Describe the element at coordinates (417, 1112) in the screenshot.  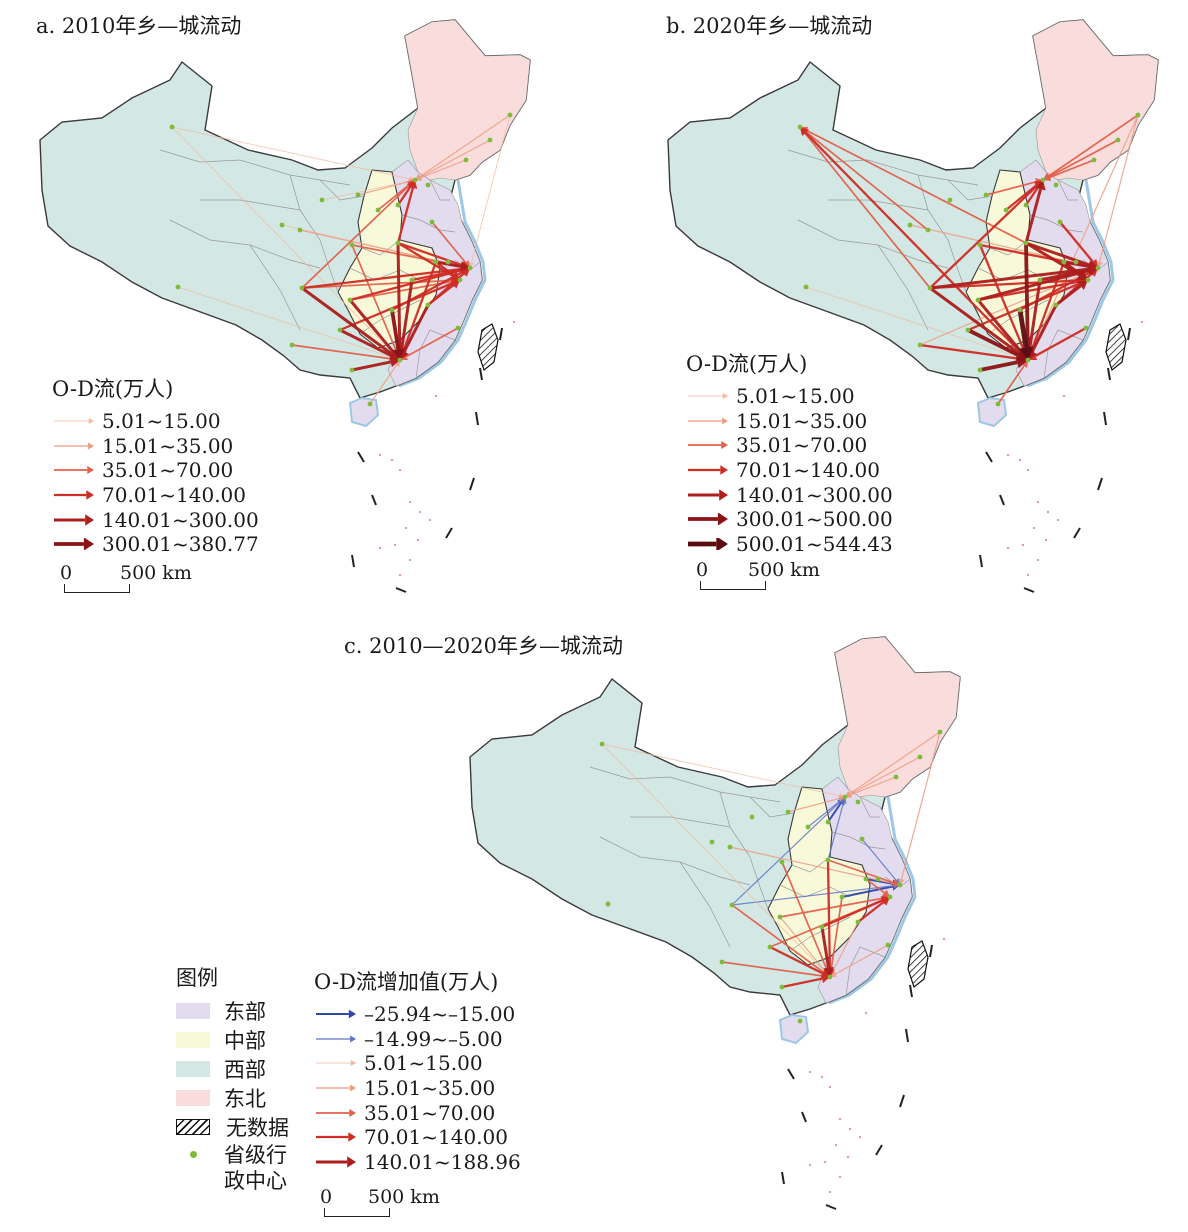
I see `legend-item: 35.01~70.00` at that location.